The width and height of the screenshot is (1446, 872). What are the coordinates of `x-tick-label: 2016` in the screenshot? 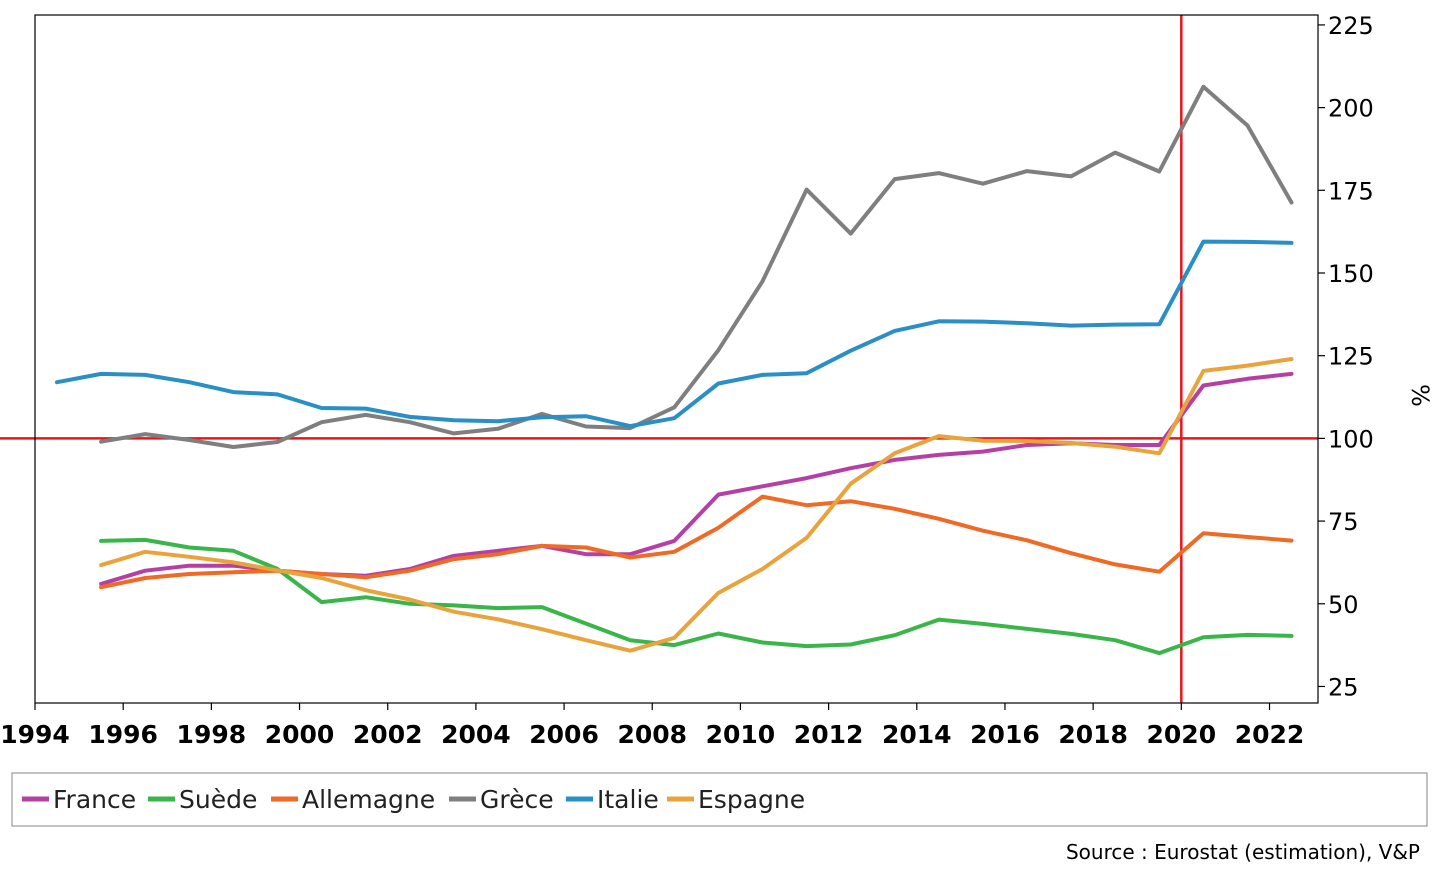 It's located at (1005, 734).